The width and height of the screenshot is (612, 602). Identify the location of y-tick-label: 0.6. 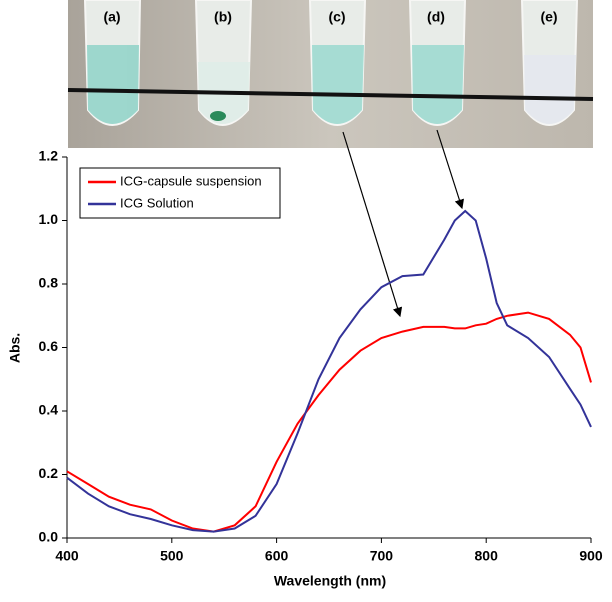
(49, 346).